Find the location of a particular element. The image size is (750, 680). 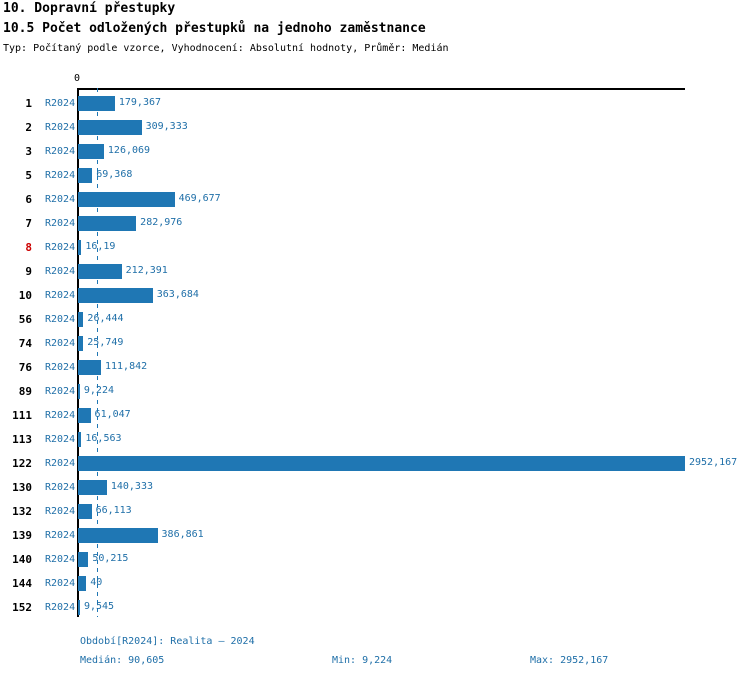

bar-row: 8 R2024 16,19 is located at coordinates (375, 248).